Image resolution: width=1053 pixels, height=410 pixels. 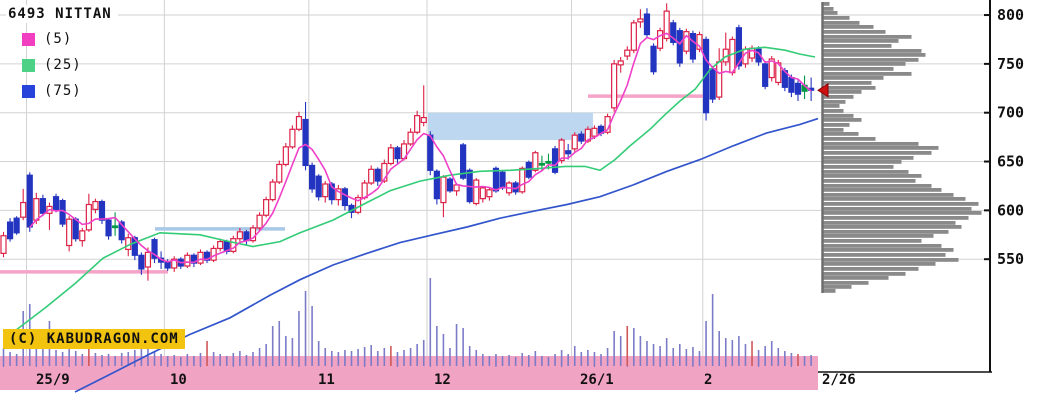 What do you see at coordinates (1010, 15) in the screenshot?
I see `price-tick-label: 800` at bounding box center [1010, 15].